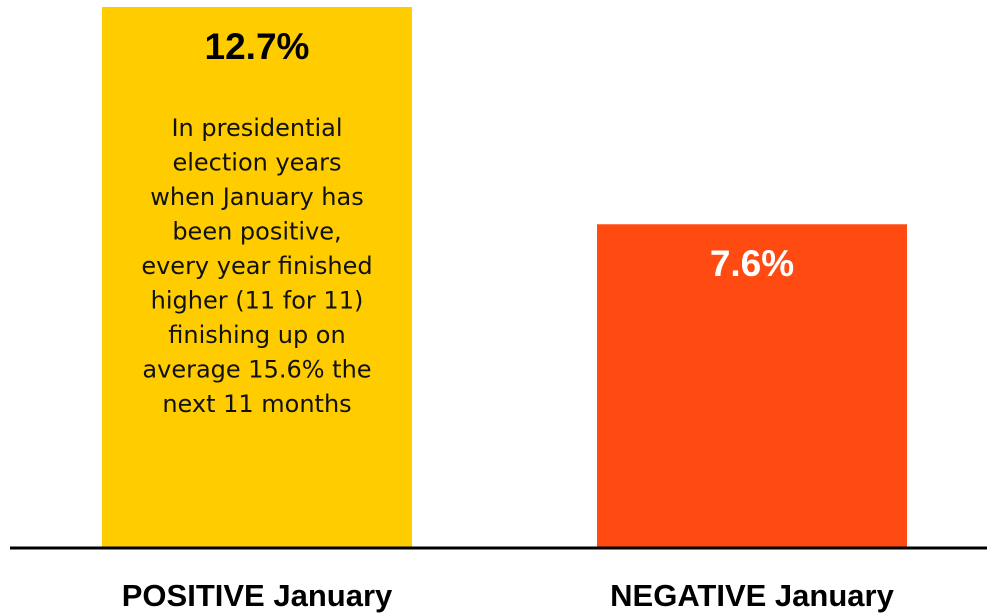 This screenshot has height=616, width=987. I want to click on value-label: 7.6%, so click(752, 263).